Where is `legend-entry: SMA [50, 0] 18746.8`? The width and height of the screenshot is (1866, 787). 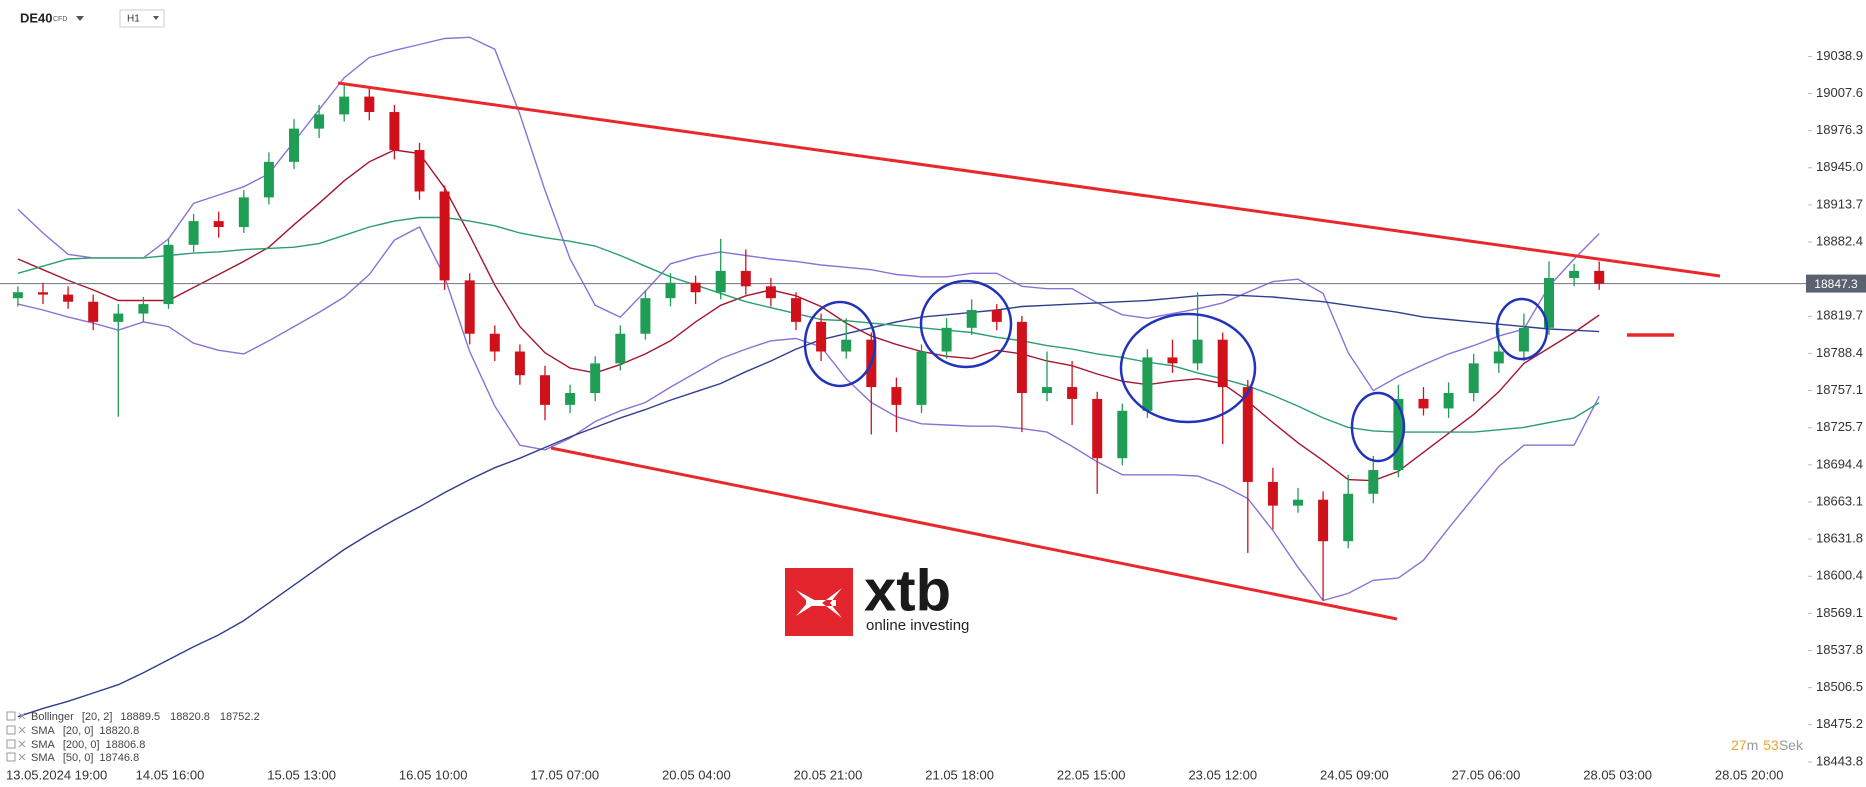 legend-entry: SMA [50, 0] 18746.8 is located at coordinates (85, 758).